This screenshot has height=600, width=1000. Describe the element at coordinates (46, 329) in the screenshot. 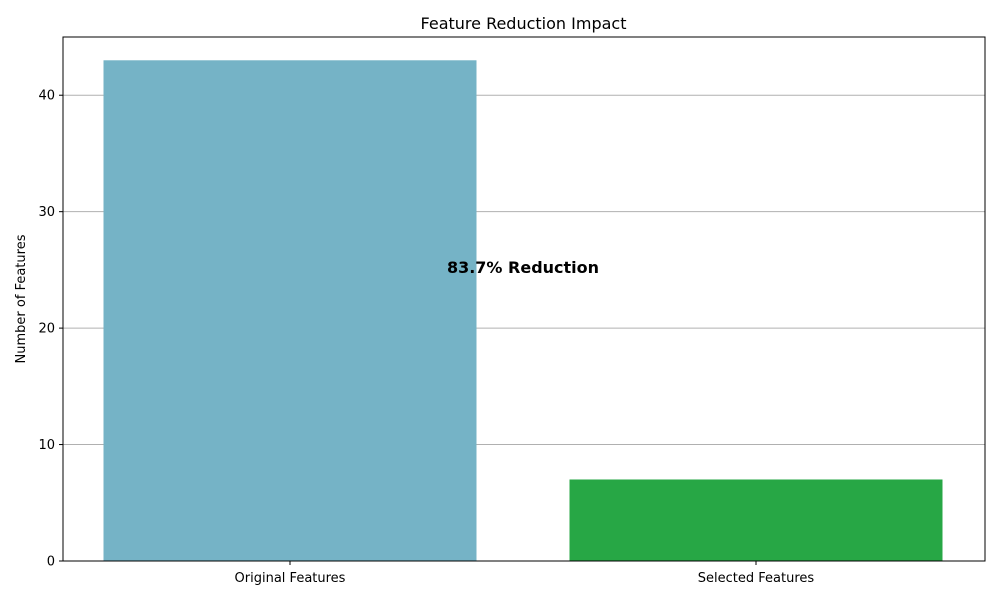

I see `y-tick-label: 20` at that location.